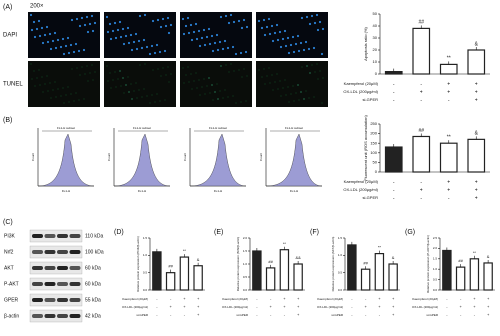 The image size is (500, 336). Describe the element at coordinates (373, 142) in the screenshot. I see `y-tick-label: 150` at that location.